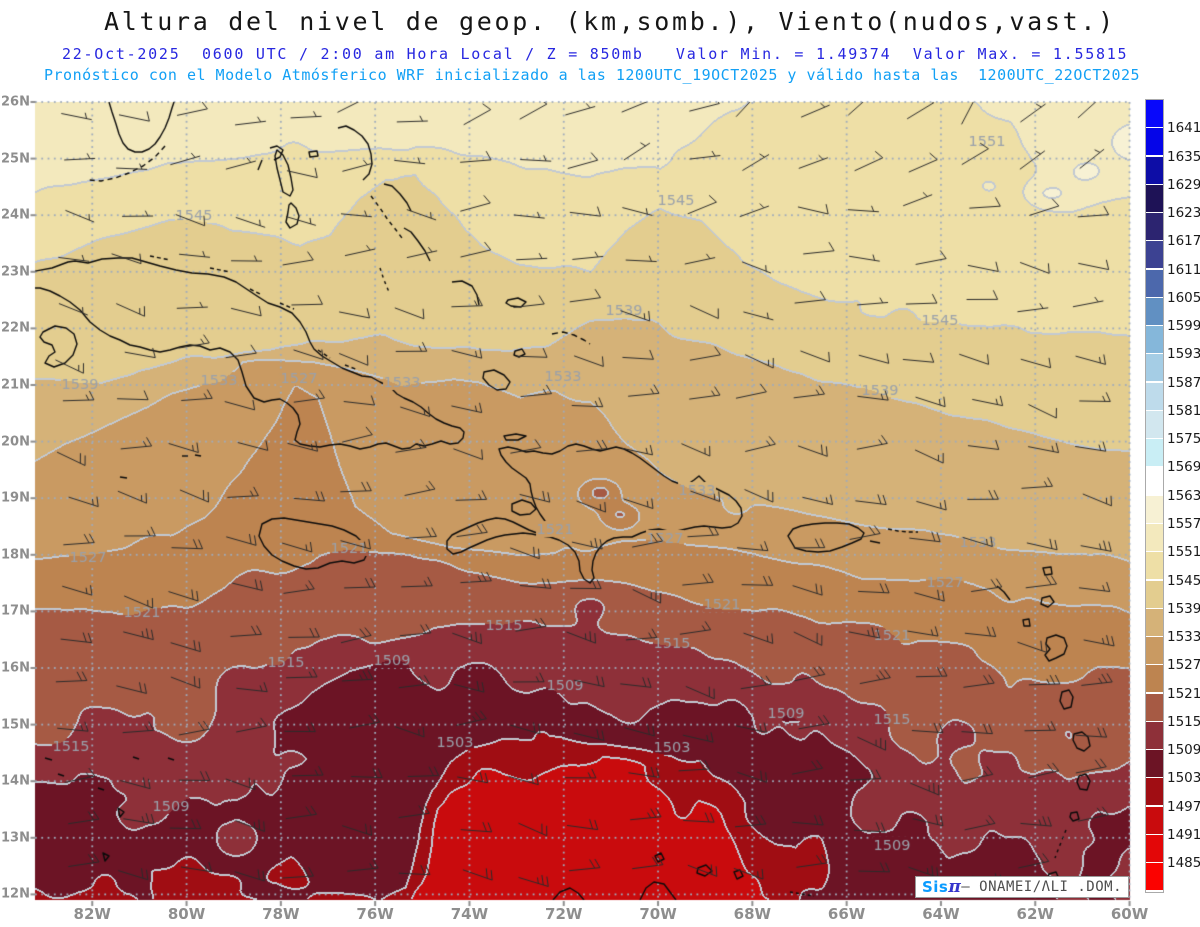 This screenshot has height=927, width=1200. I want to click on lat-label-15N: 15N, so click(15, 725).